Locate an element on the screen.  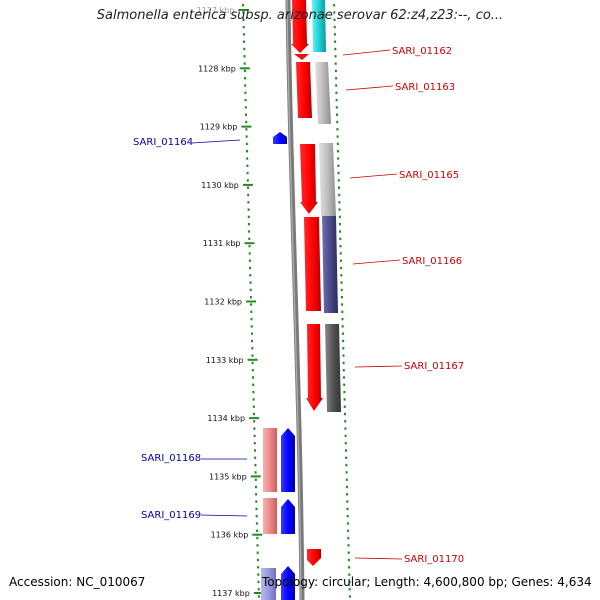
kbp-tick-label: 1132 kbp is located at coordinates (223, 302).